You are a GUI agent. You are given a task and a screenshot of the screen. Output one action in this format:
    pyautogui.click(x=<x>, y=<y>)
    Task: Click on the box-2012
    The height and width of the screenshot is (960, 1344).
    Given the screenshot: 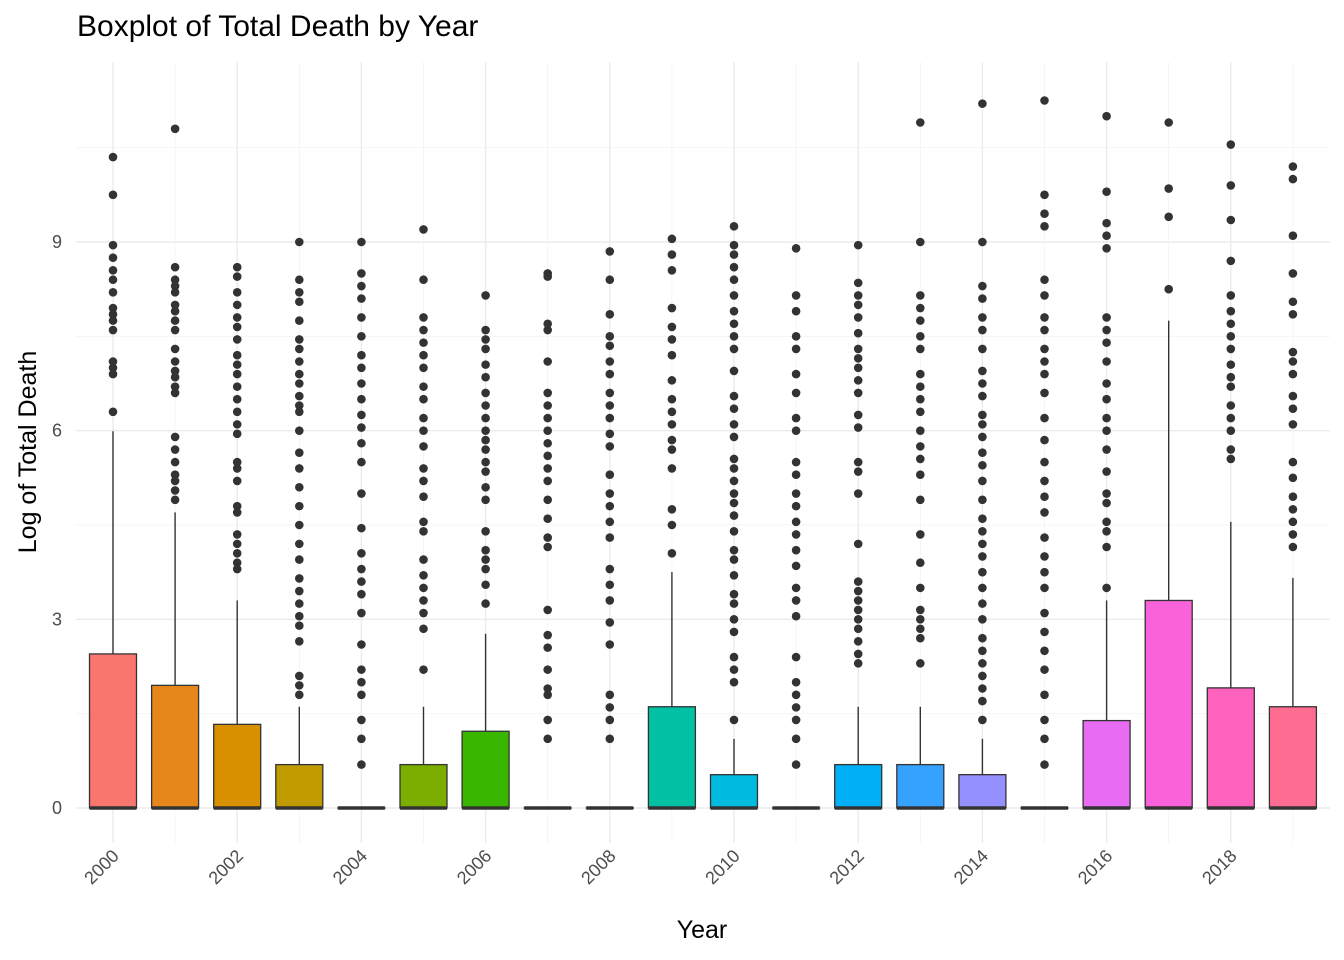 What is the action you would take?
    pyautogui.click(x=858, y=525)
    